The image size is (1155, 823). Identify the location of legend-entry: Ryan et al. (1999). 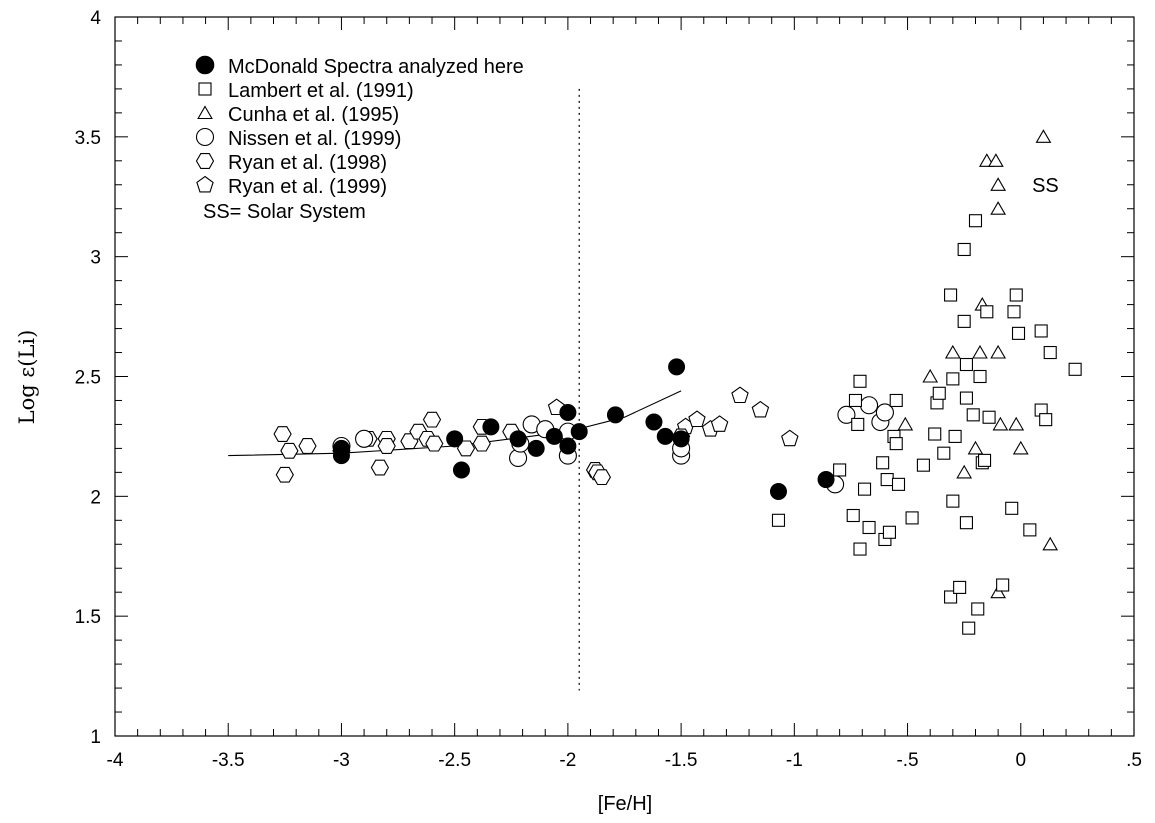
(291, 186).